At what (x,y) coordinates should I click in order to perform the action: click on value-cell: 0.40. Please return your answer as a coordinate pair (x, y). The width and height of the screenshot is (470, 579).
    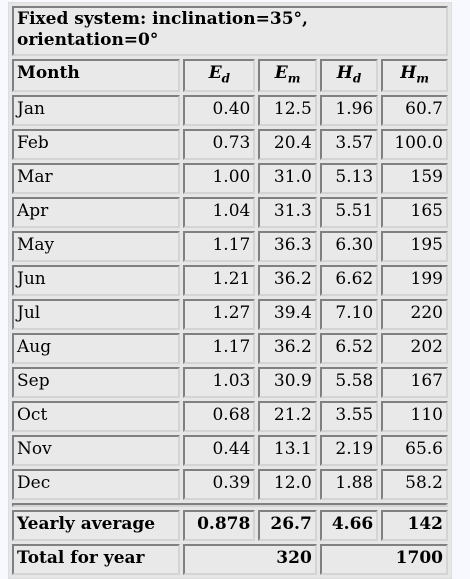
    Looking at the image, I should click on (219, 111).